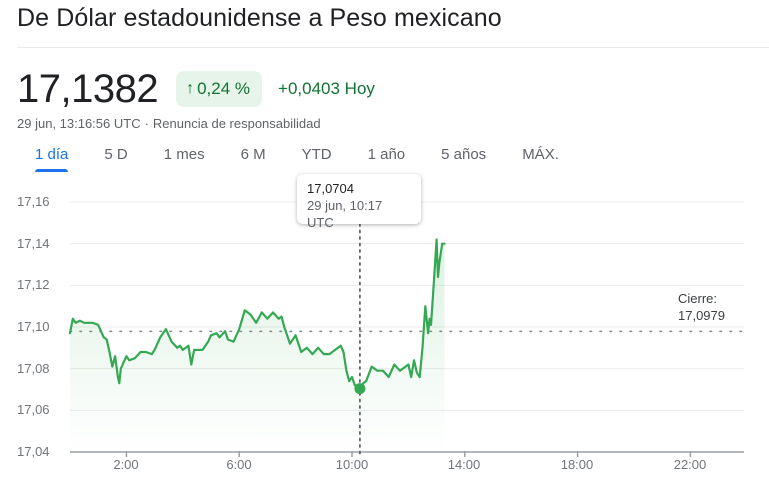  I want to click on x-tick: 6:00, so click(239, 464).